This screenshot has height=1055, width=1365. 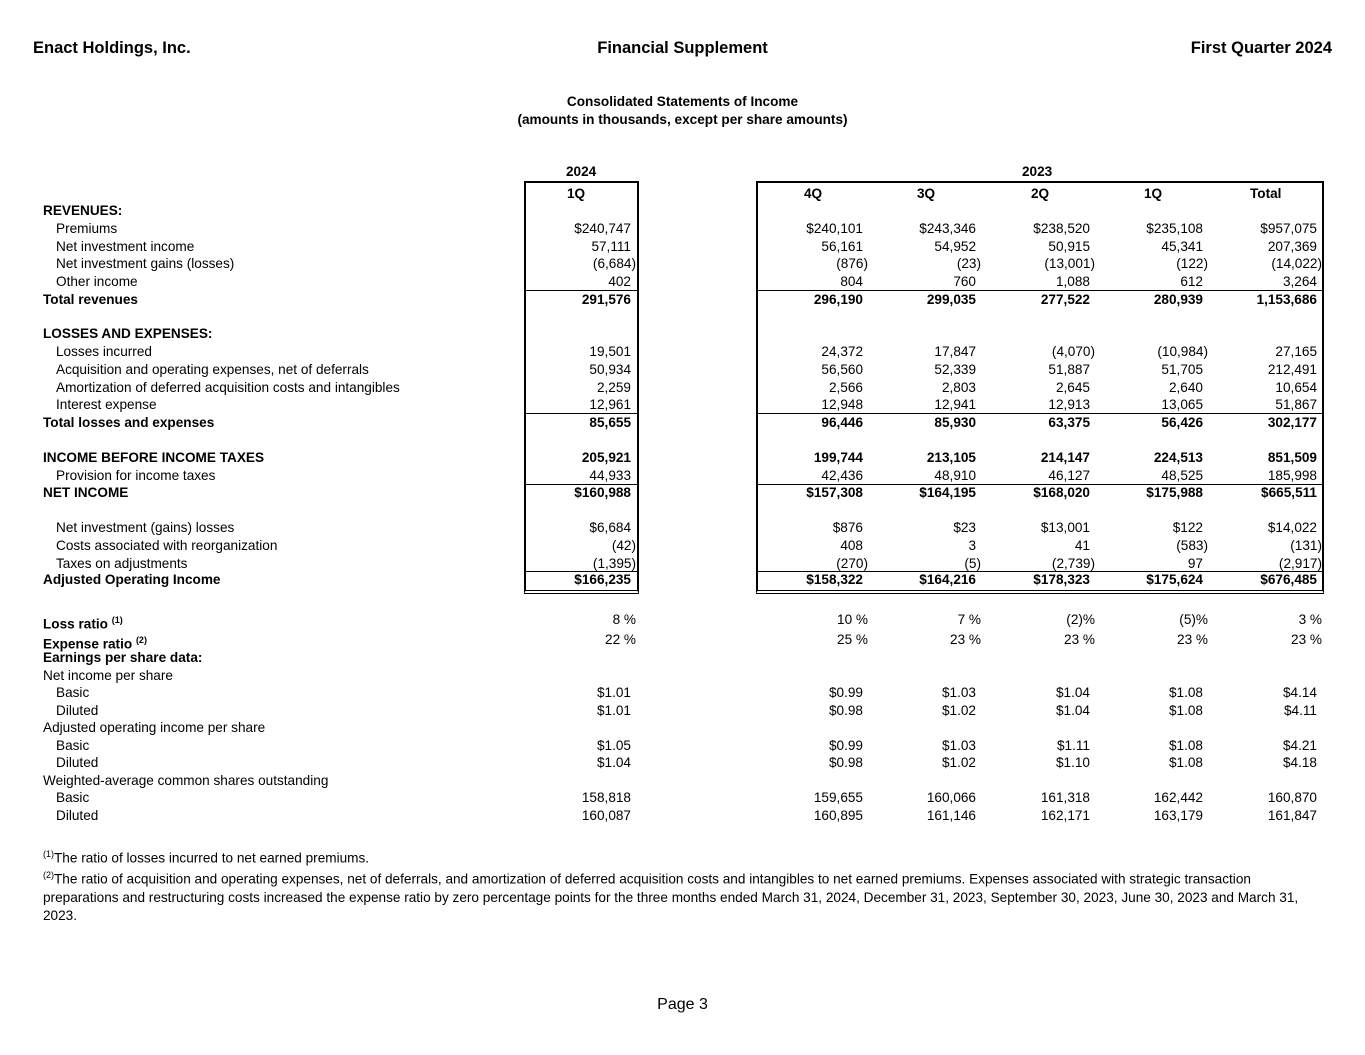 What do you see at coordinates (1174, 228) in the screenshot?
I see `cell-value: $235,108` at bounding box center [1174, 228].